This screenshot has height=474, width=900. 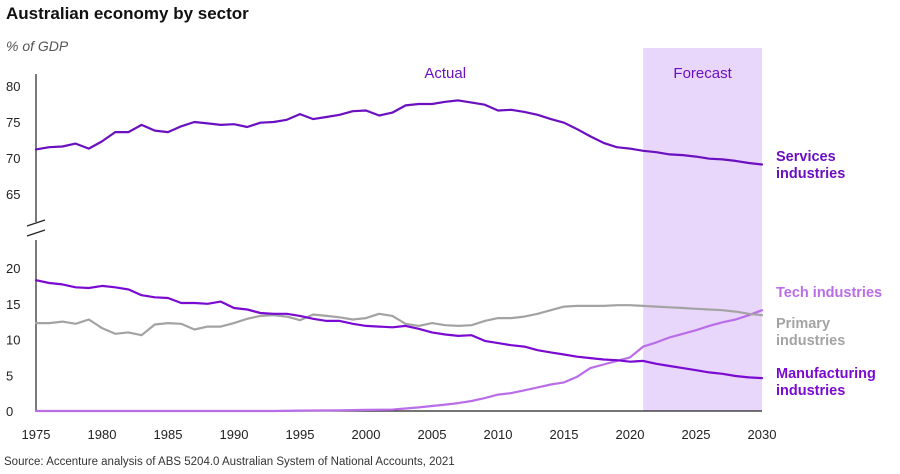 What do you see at coordinates (399, 320) in the screenshot?
I see `primary-industries-line` at bounding box center [399, 320].